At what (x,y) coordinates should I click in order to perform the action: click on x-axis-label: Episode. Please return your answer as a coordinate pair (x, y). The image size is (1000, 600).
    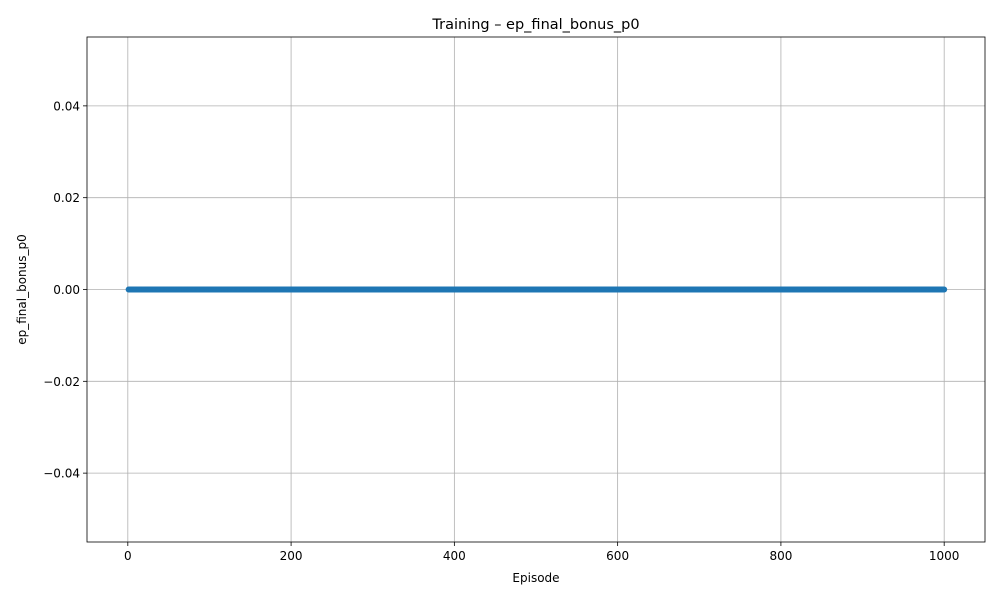
    Looking at the image, I should click on (535, 578).